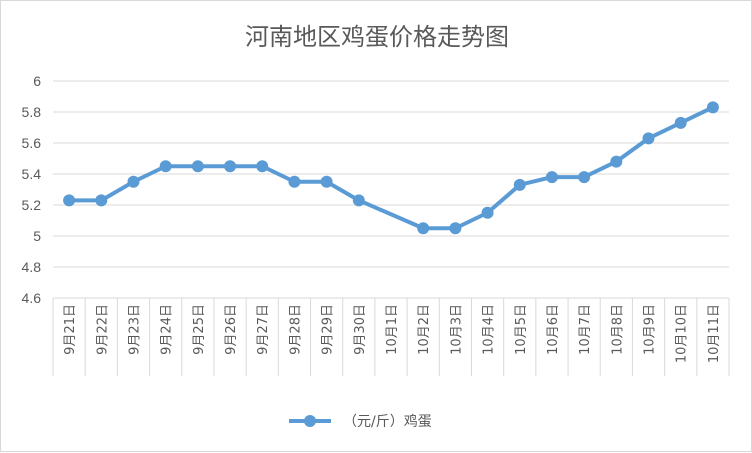 The height and width of the screenshot is (453, 752). Describe the element at coordinates (231, 329) in the screenshot. I see `x-tick-label: 9月26日` at that location.